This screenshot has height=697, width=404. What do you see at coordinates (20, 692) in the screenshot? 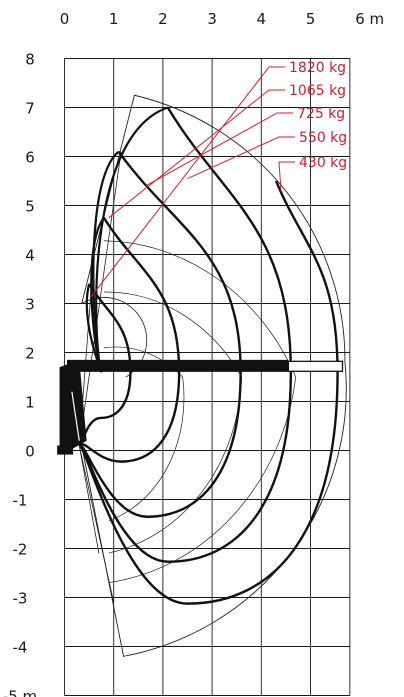
I see `y-tick-label: -5 m` at bounding box center [20, 692].